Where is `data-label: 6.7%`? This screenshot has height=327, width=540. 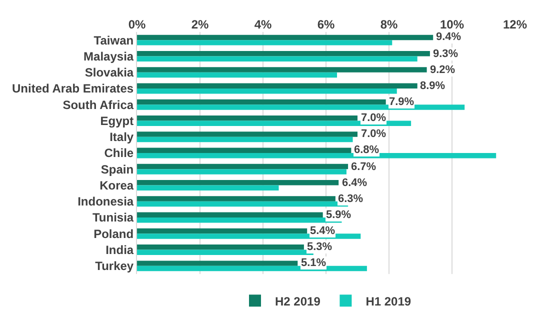
data-label: 6.7% is located at coordinates (363, 167).